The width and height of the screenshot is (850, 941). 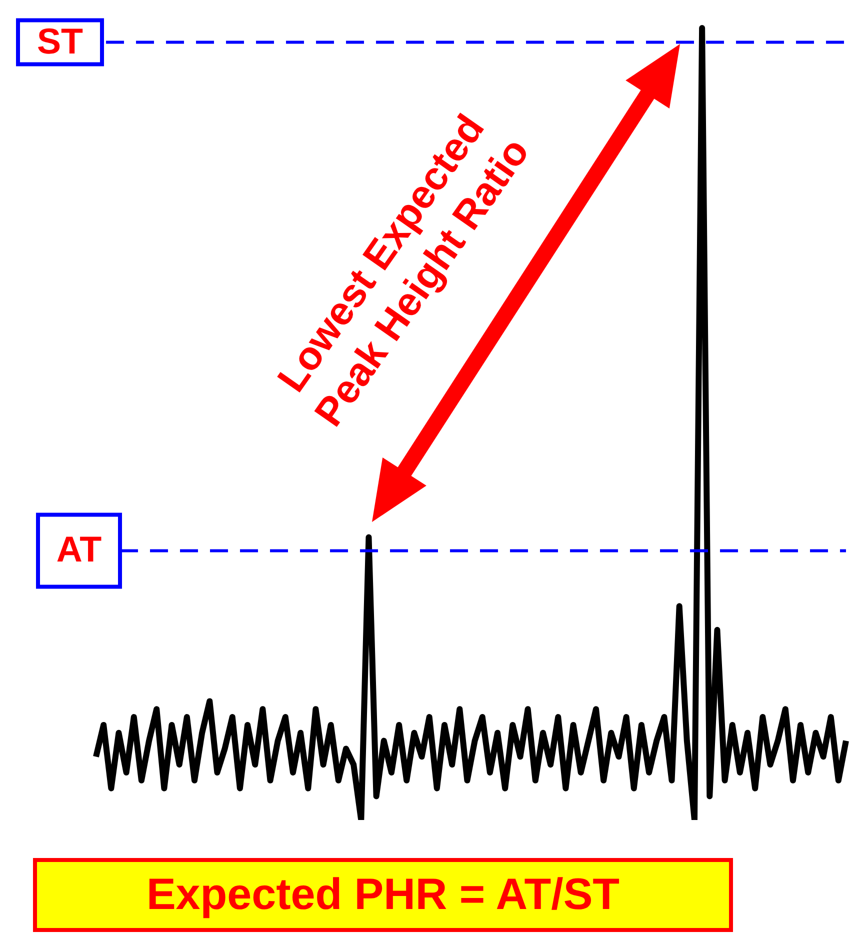 I want to click on ref-line-label: AT, so click(x=79, y=549).